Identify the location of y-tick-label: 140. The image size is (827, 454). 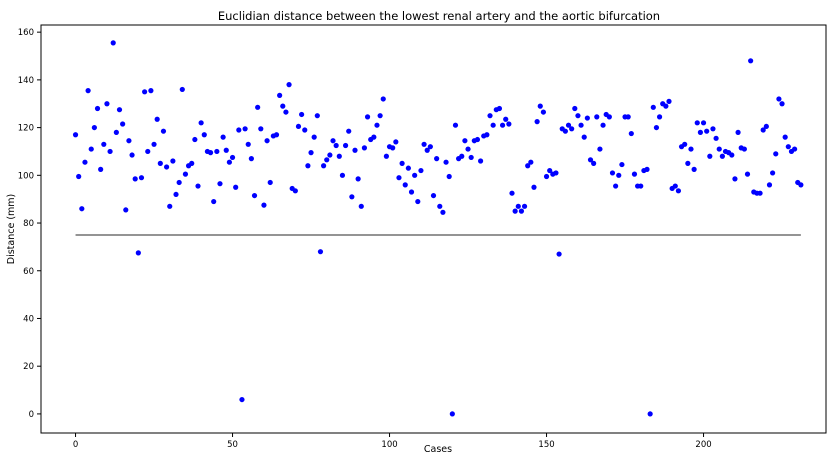
(26, 81).